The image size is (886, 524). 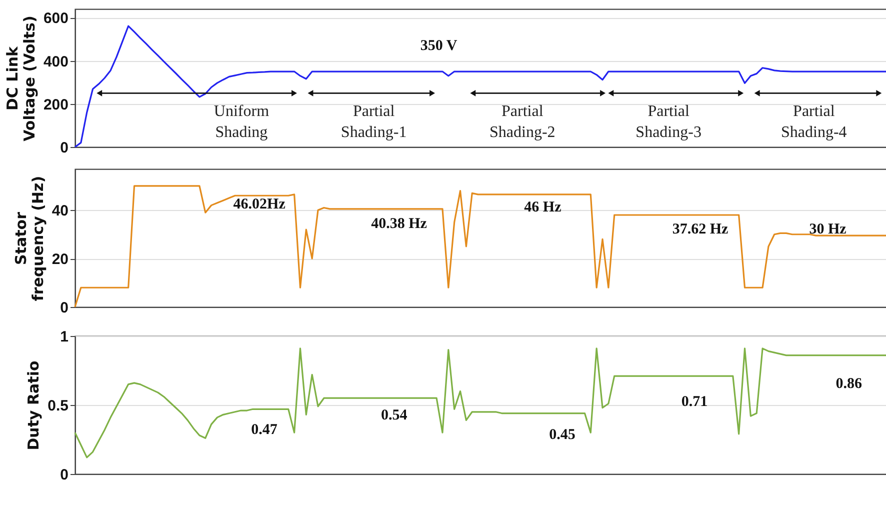 What do you see at coordinates (700, 229) in the screenshot?
I see `annotation: 37.62 Hz` at bounding box center [700, 229].